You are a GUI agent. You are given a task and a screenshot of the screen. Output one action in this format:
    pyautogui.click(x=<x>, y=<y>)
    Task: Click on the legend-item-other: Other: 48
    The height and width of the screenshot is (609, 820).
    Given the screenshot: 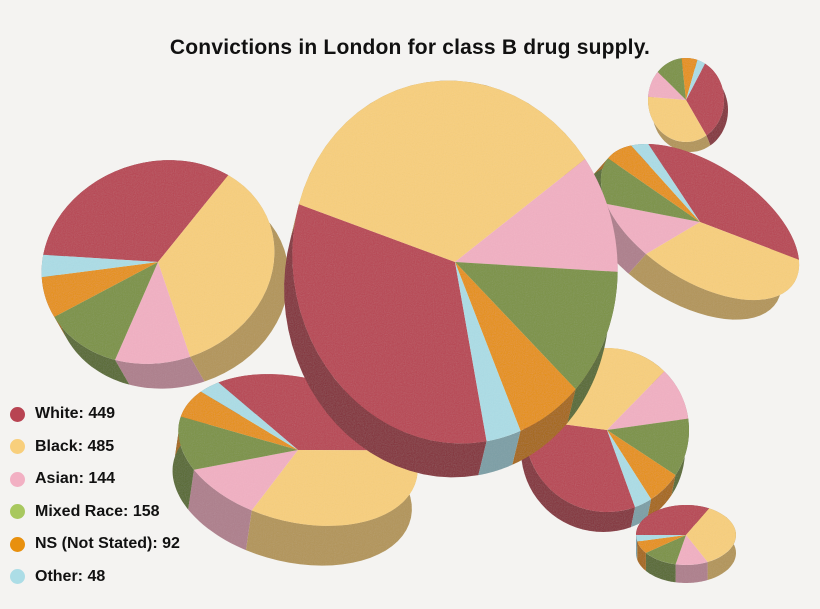 What is the action you would take?
    pyautogui.click(x=95, y=577)
    